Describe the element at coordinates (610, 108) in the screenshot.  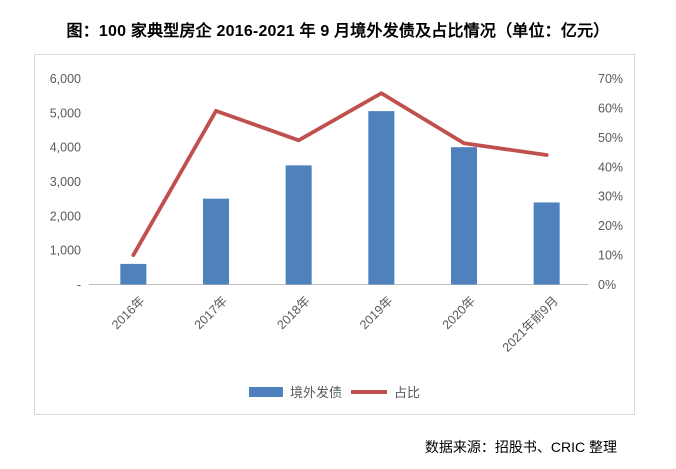
I see `right-axis-tick: 60%` at that location.